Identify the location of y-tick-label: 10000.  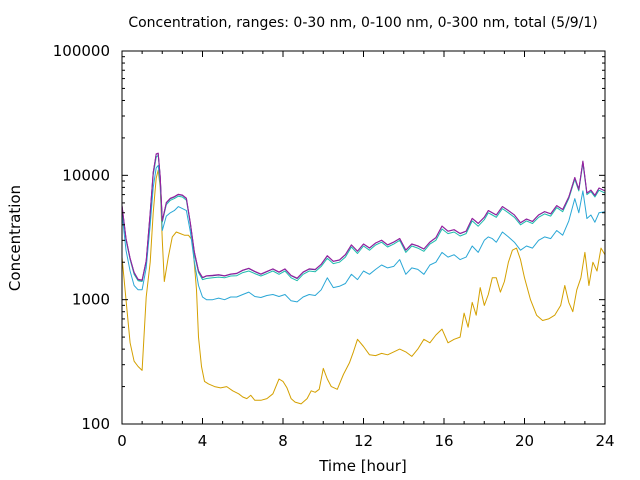
(86, 175).